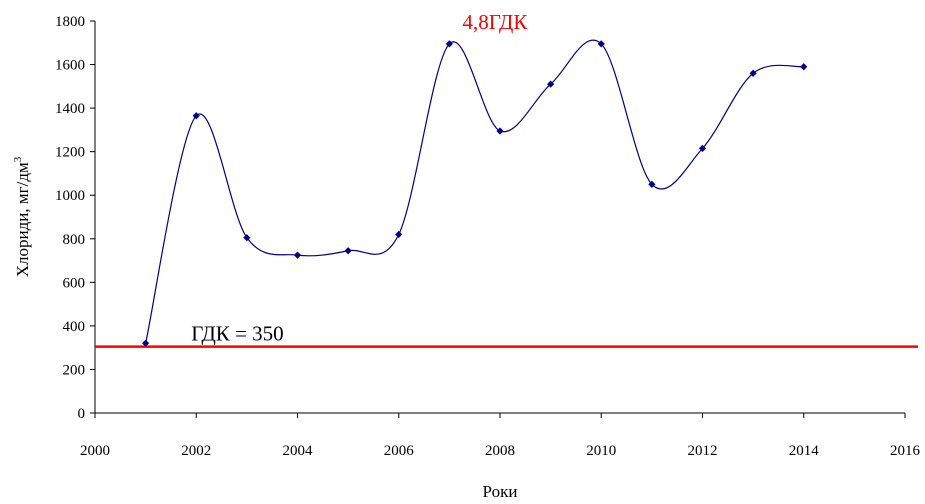 This screenshot has height=504, width=925. I want to click on x-tick-label: 2004, so click(298, 451).